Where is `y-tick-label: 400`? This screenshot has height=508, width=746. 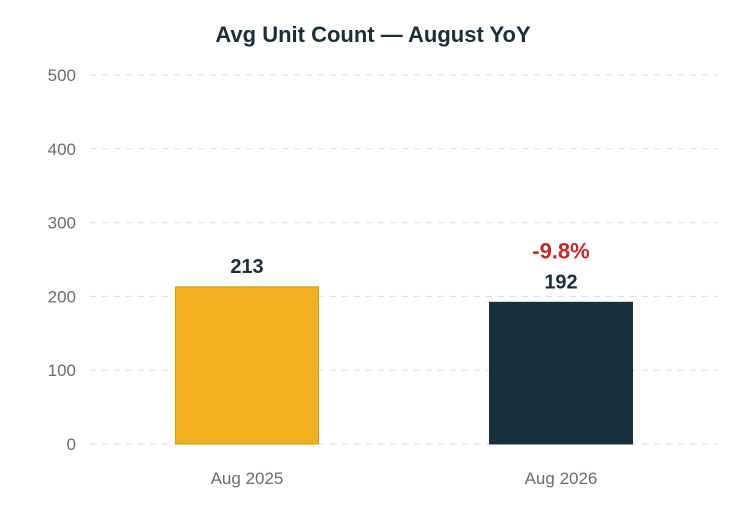 y-tick-label: 400 is located at coordinates (62, 149).